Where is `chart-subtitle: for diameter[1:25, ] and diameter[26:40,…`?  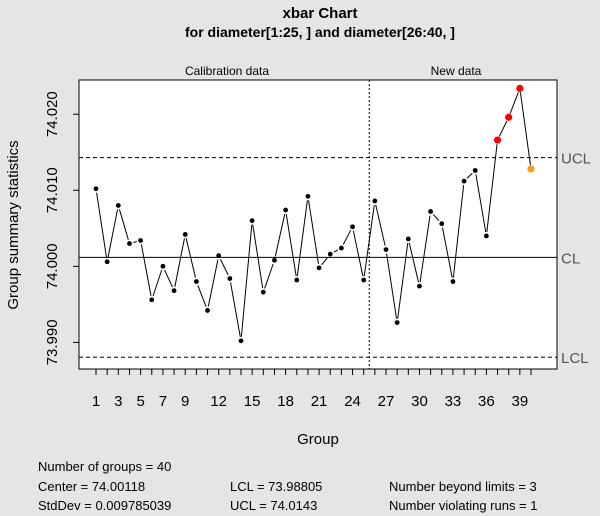
chart-subtitle: for diameter[1:25, ] and diameter[26:40,… is located at coordinates (320, 32).